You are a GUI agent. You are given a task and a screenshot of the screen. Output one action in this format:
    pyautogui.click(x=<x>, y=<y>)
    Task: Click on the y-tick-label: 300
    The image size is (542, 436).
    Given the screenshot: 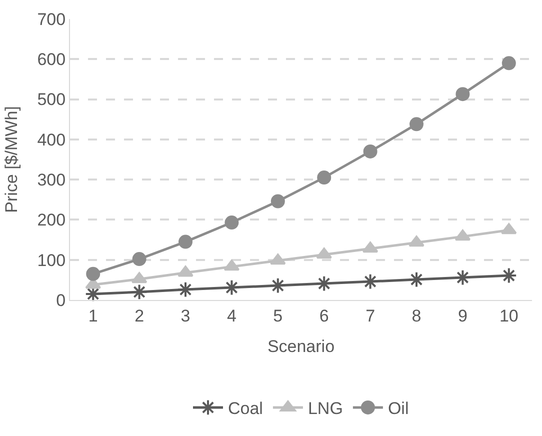 What is the action you would take?
    pyautogui.click(x=51, y=180)
    